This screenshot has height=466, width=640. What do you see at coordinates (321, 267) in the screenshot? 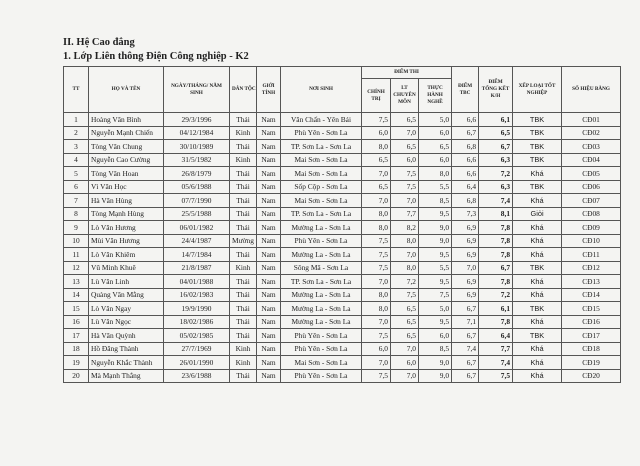
I see `birthplace: Sông Mã - Sơn La` at bounding box center [321, 267].